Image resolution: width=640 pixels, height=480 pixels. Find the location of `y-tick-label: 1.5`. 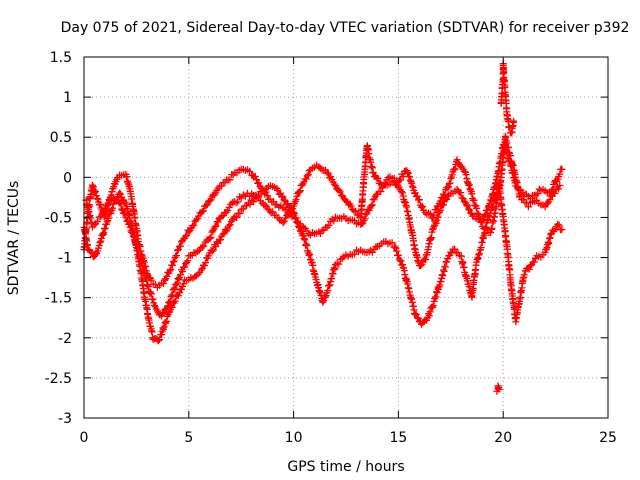

y-tick-label: 1.5 is located at coordinates (61, 58).